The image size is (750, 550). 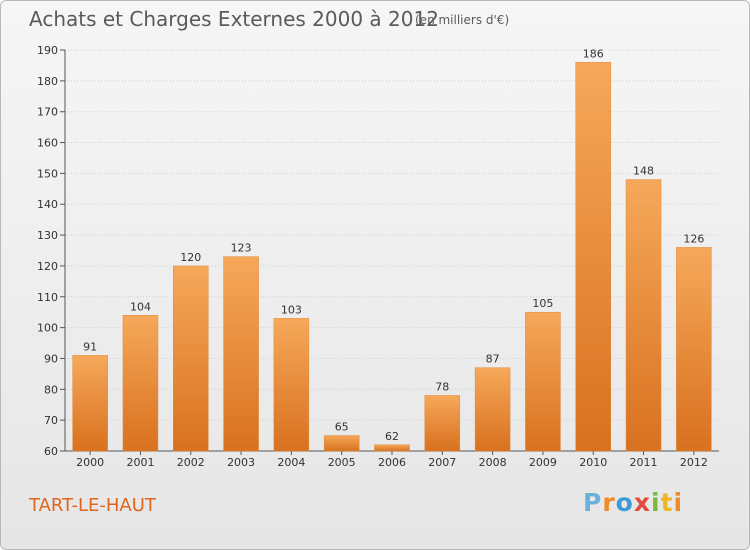 What do you see at coordinates (624, 502) in the screenshot?
I see `logo-letter: o` at bounding box center [624, 502].